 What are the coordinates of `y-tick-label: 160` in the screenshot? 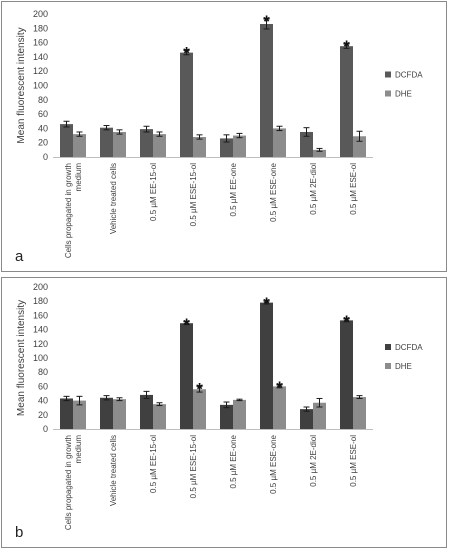 It's located at (40, 315).